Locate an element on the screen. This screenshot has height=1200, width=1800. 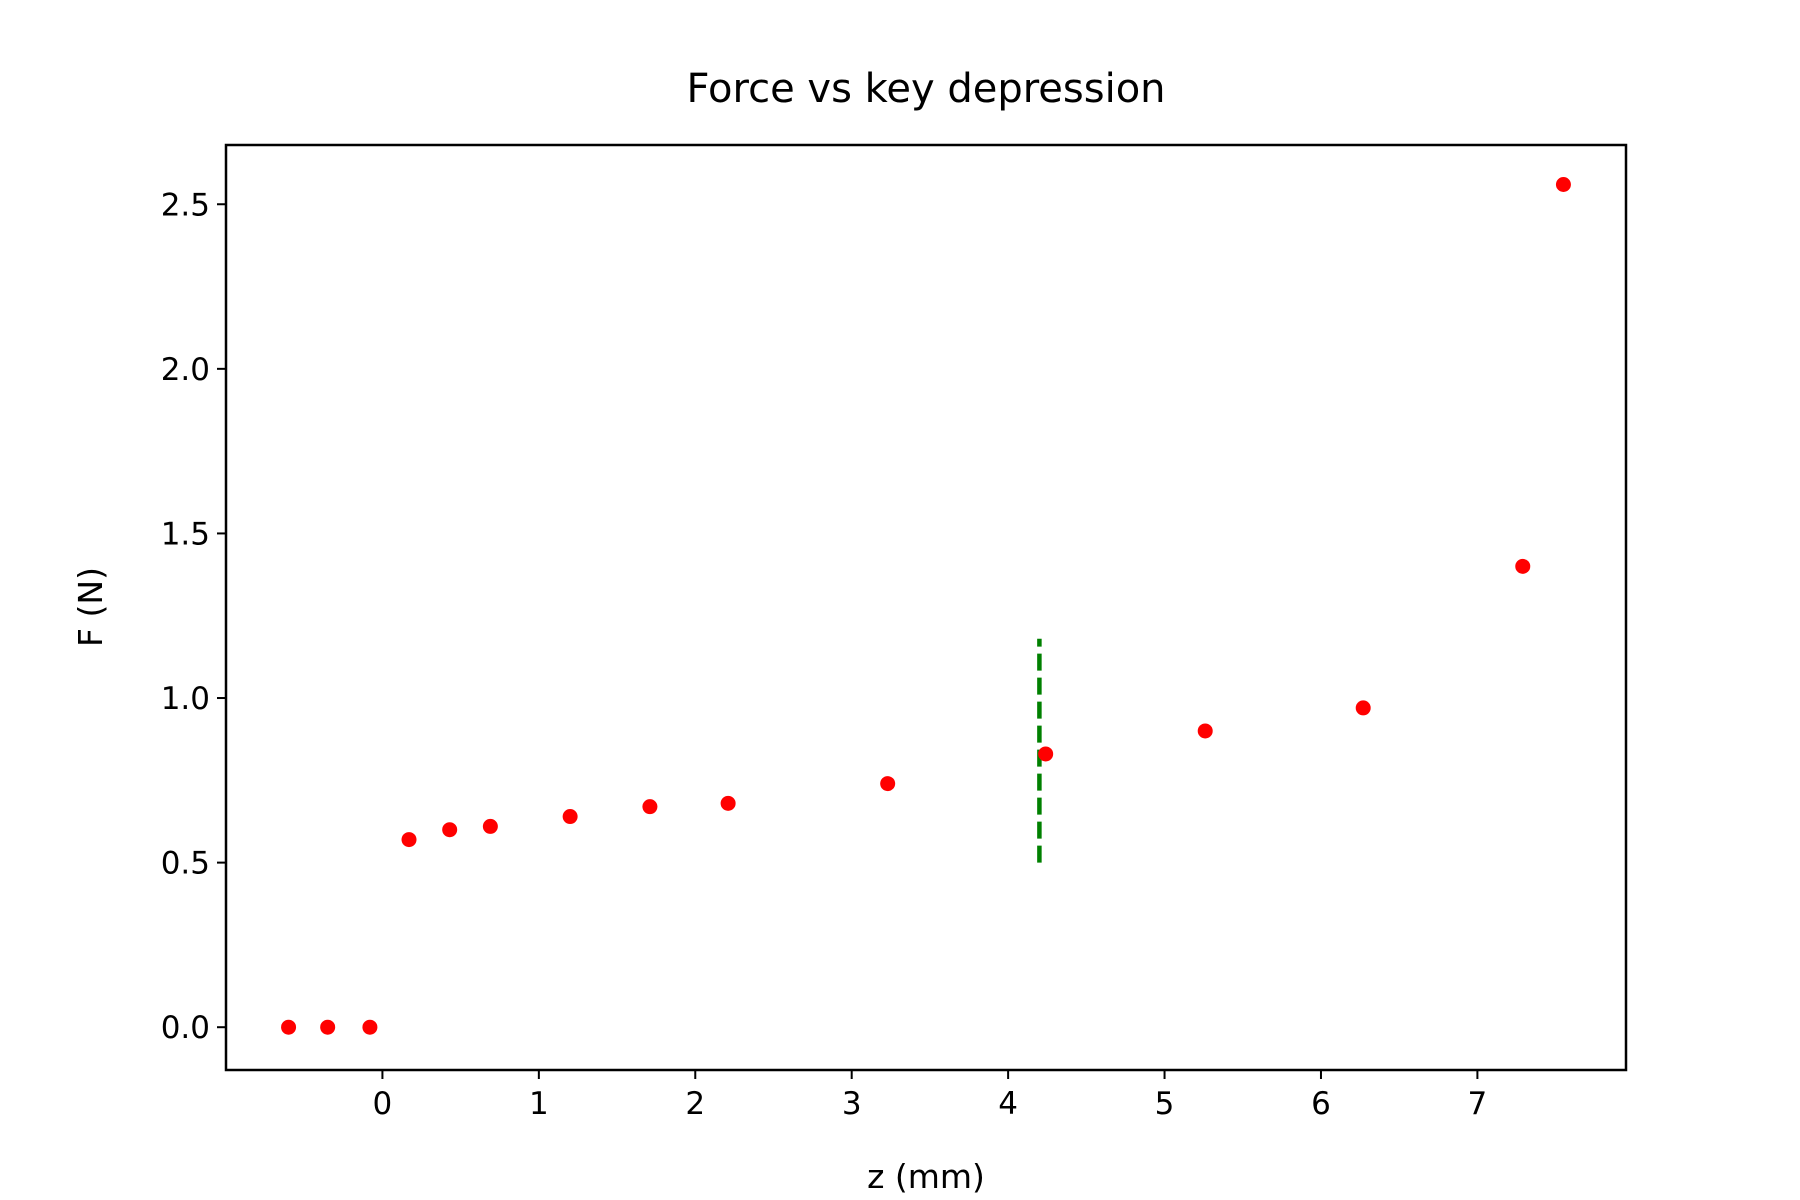
x-tick-label: 0 is located at coordinates (383, 1104).